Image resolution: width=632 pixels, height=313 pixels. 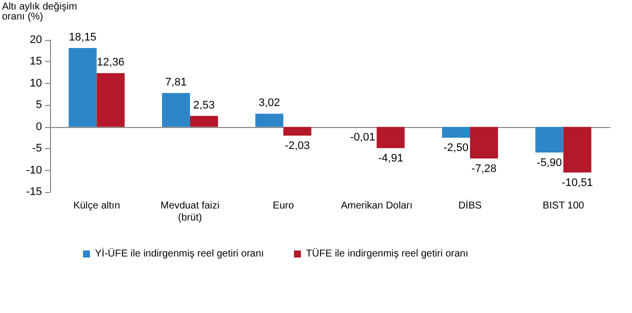 I want to click on data-label: -2,03, so click(x=297, y=146).